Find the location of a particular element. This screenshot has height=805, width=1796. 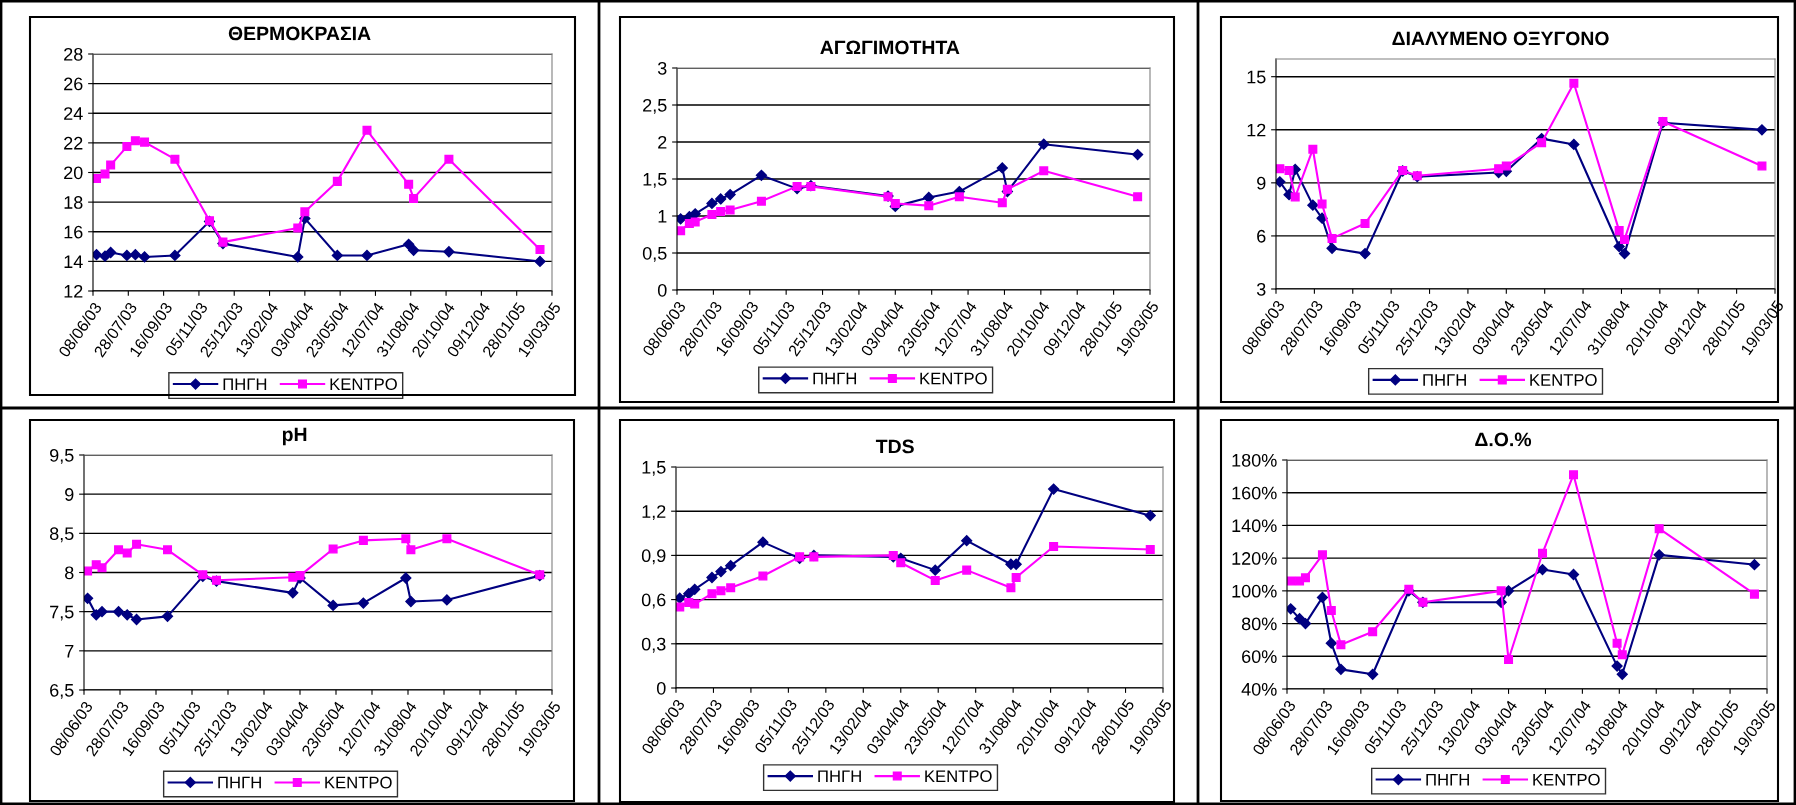

y-tick-label: 20 is located at coordinates (73, 173).